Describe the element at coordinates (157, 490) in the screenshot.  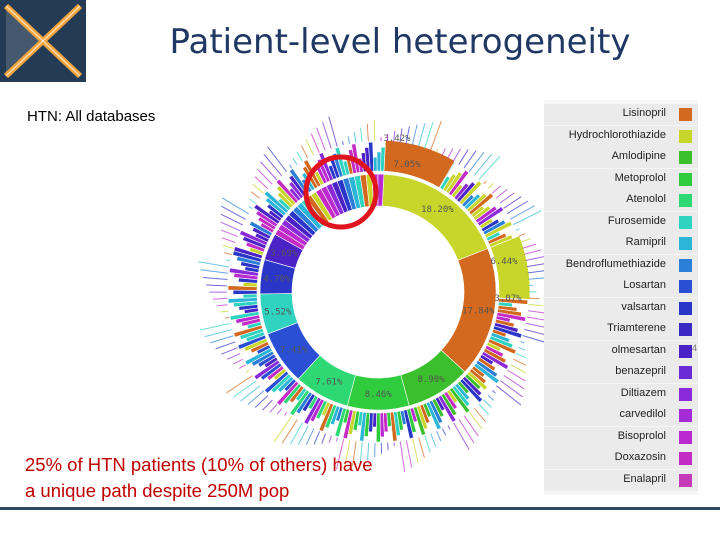
I see `callout-line-2: a unique path despite 250M pop` at that location.